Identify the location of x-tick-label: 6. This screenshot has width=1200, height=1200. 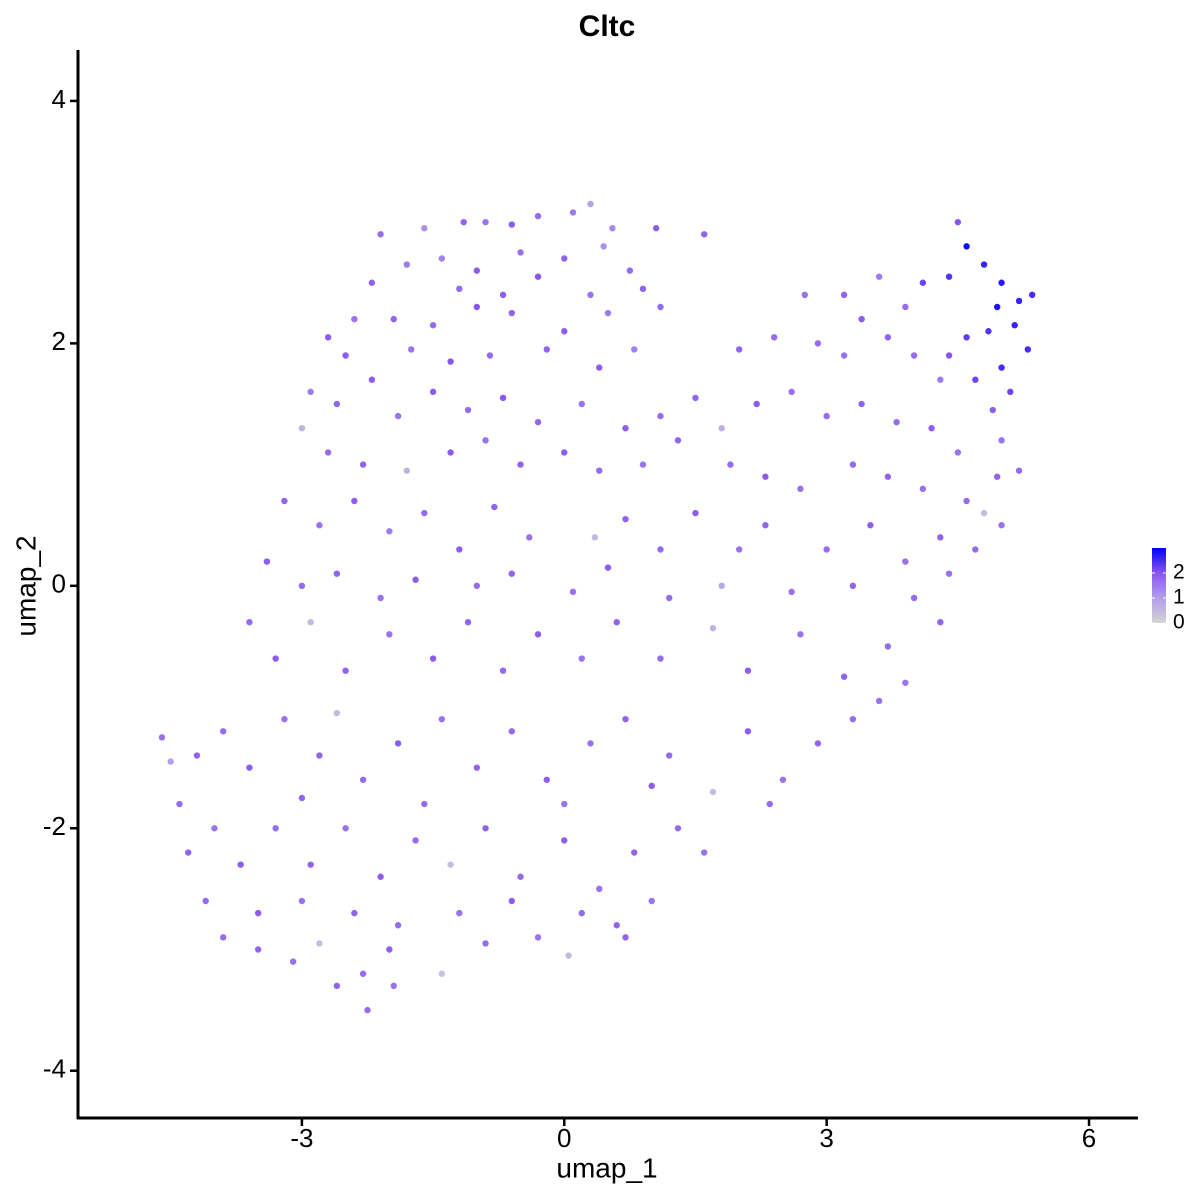
(1089, 1138).